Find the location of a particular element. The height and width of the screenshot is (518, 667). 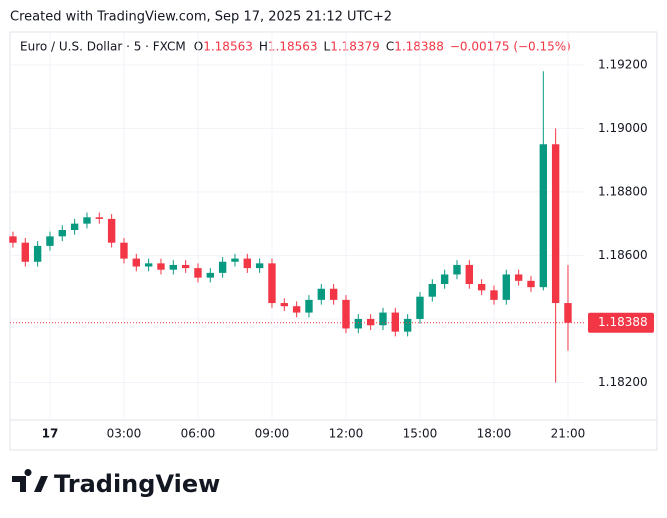

x-tick-label: 09:00 is located at coordinates (272, 434).